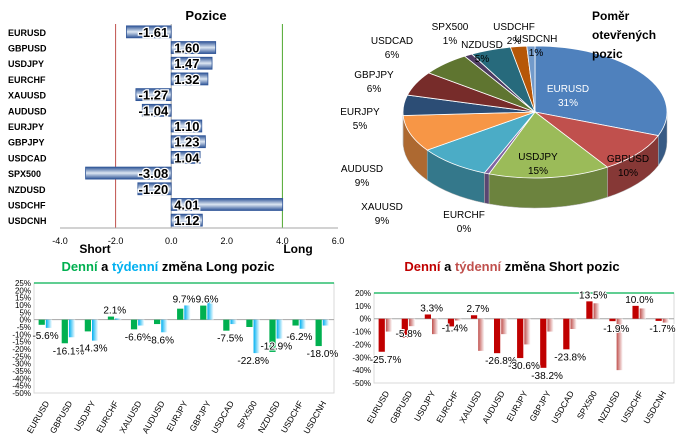 This screenshot has height=442, width=680. I want to click on data-value-label: -30.6%, so click(524, 366).